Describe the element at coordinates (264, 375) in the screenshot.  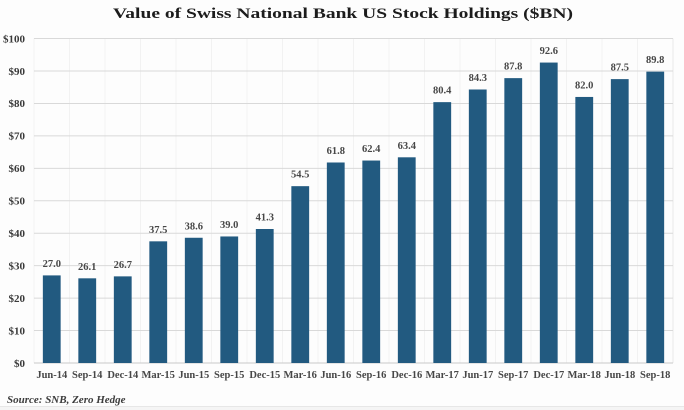
I see `svg-text: Dec-15` at that location.